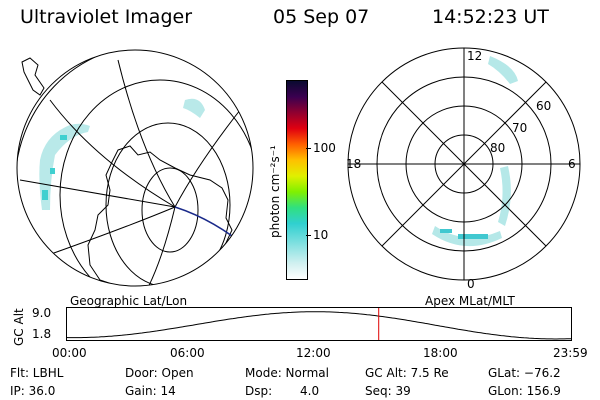  What do you see at coordinates (19, 327) in the screenshot?
I see `altitude-ylabel: GC Alt` at bounding box center [19, 327].